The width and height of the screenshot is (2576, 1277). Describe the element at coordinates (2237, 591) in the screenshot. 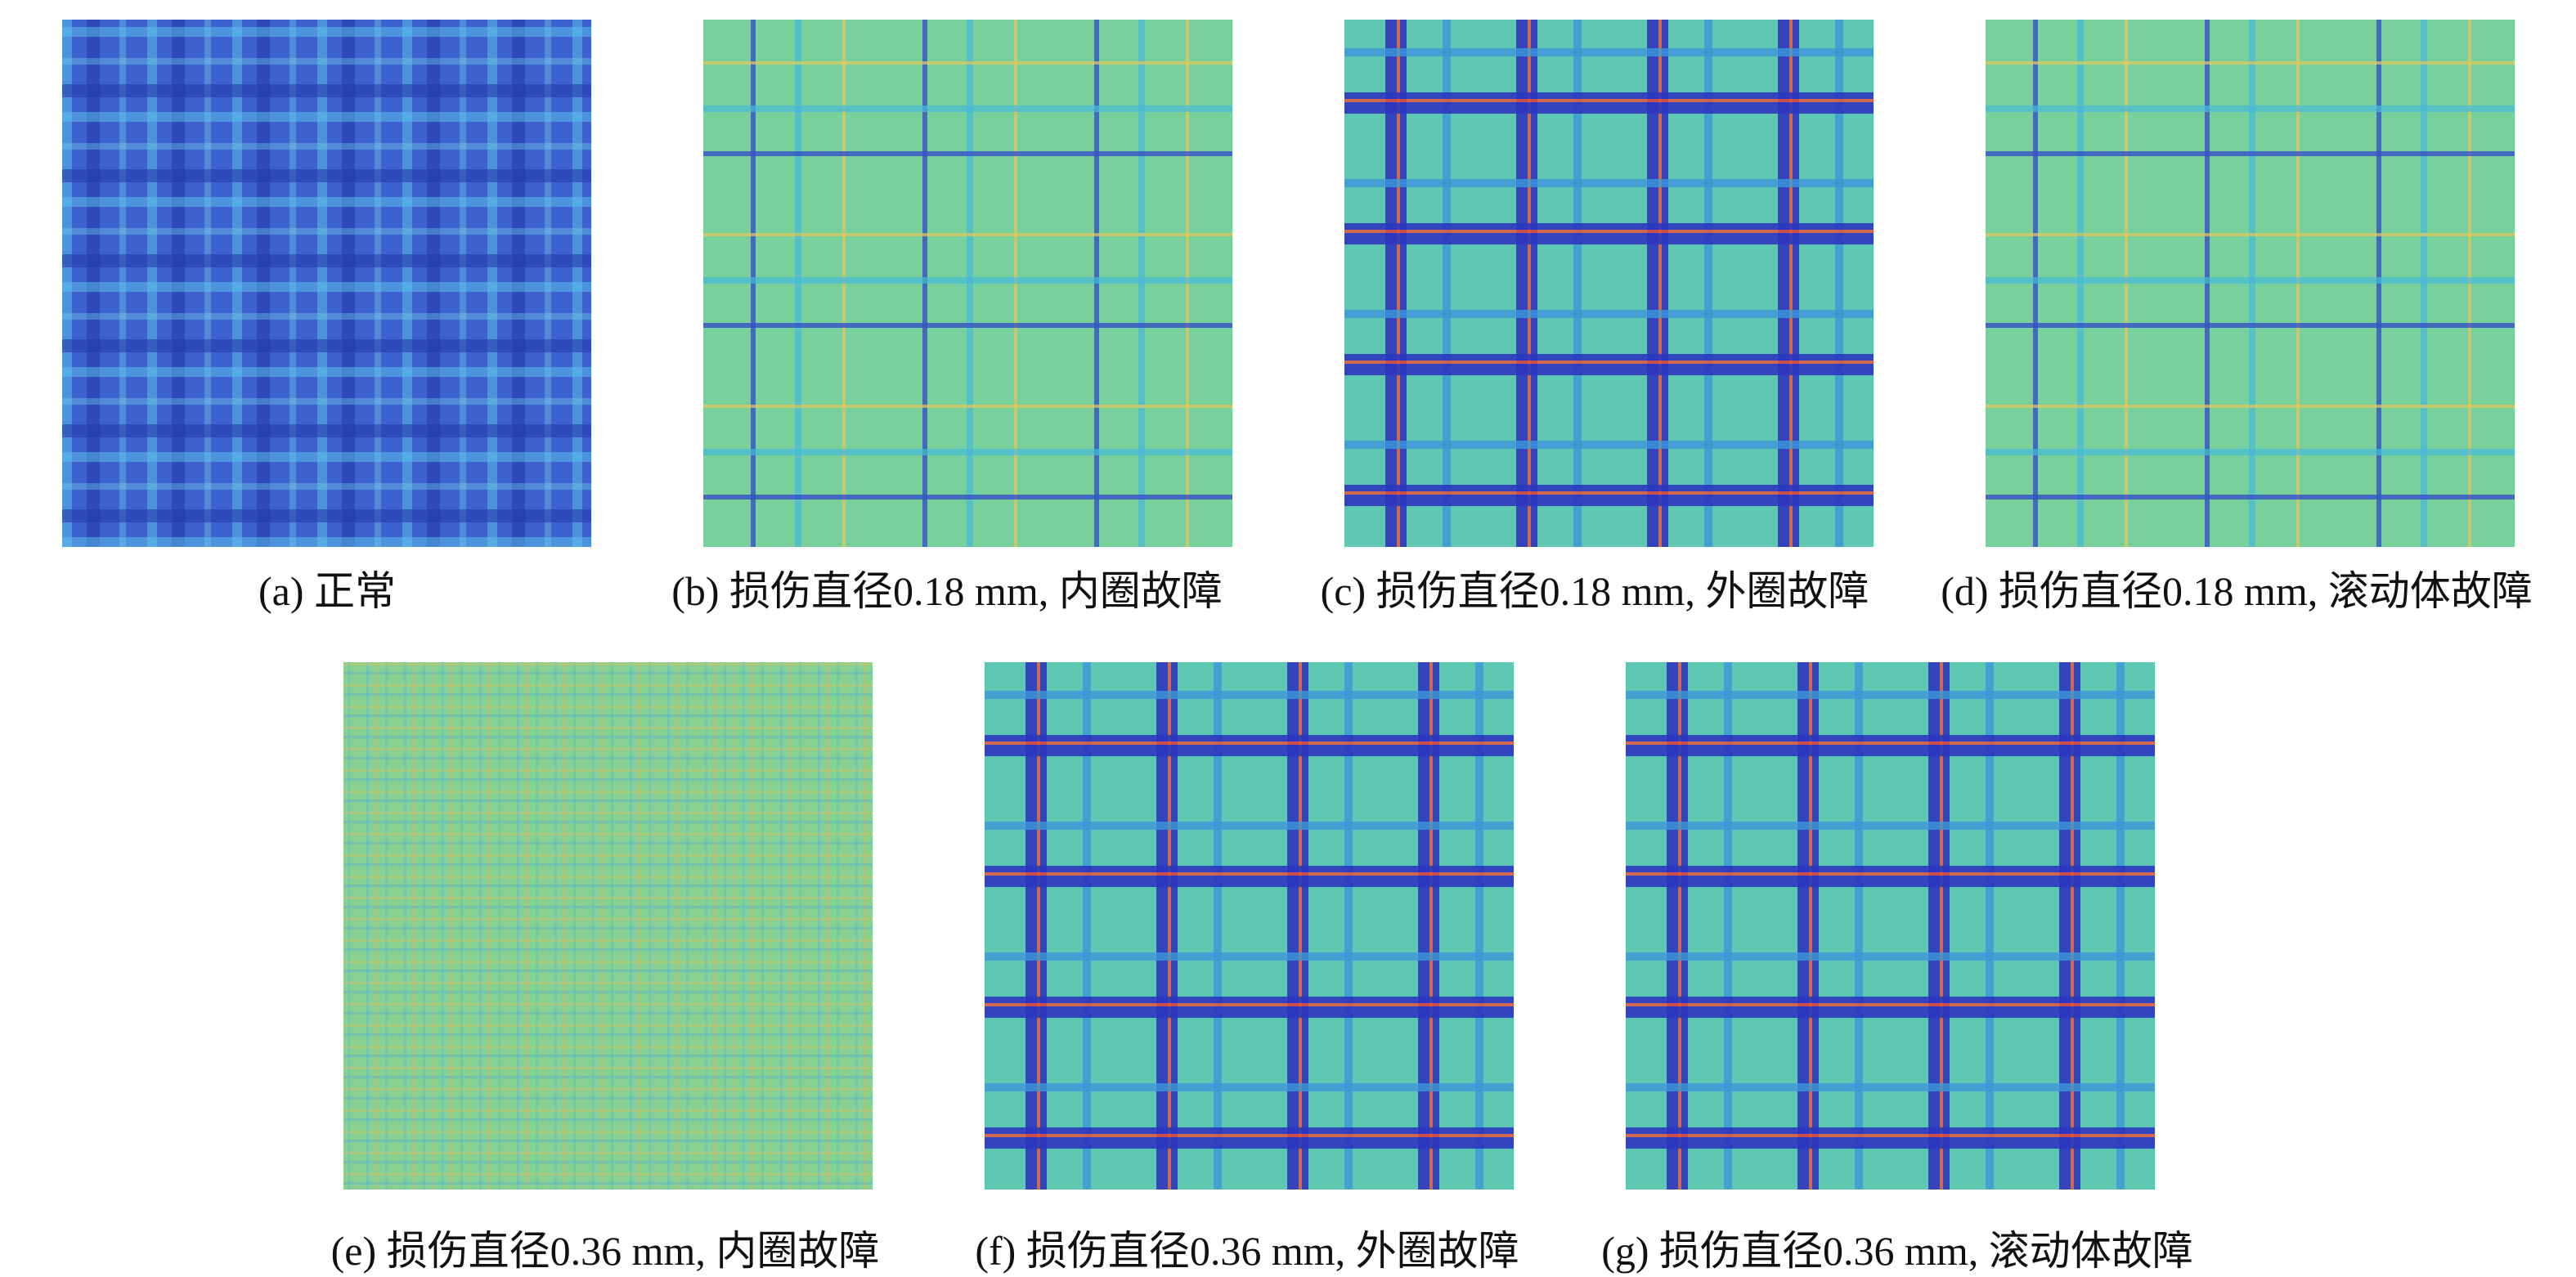

I see `caption: (d) 损伤直径0.18 mm, 滚动体故障` at that location.